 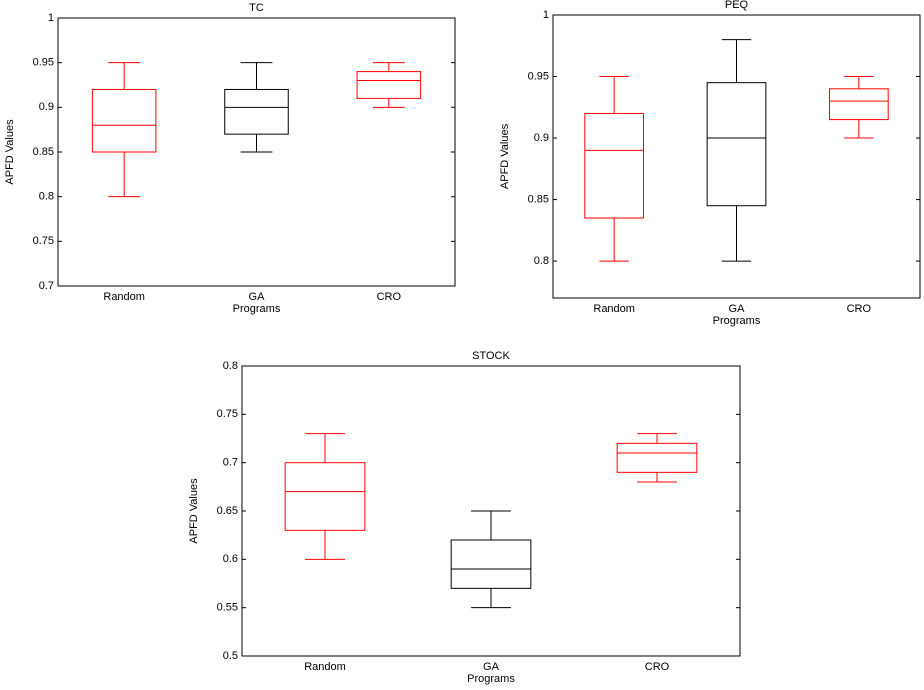 What do you see at coordinates (491, 356) in the screenshot?
I see `chart-title: STOCK` at bounding box center [491, 356].